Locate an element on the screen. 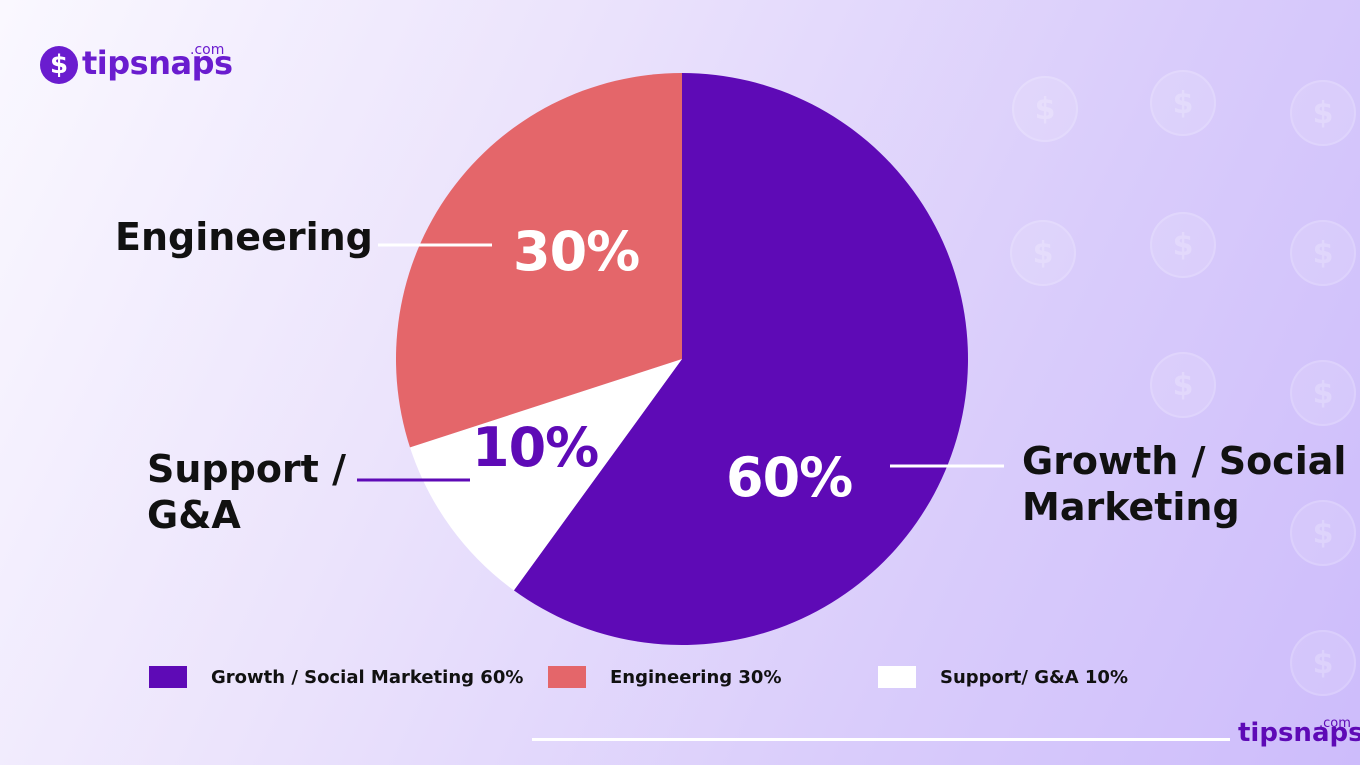  legend-label: Support/ G&A 10% is located at coordinates (1034, 677).